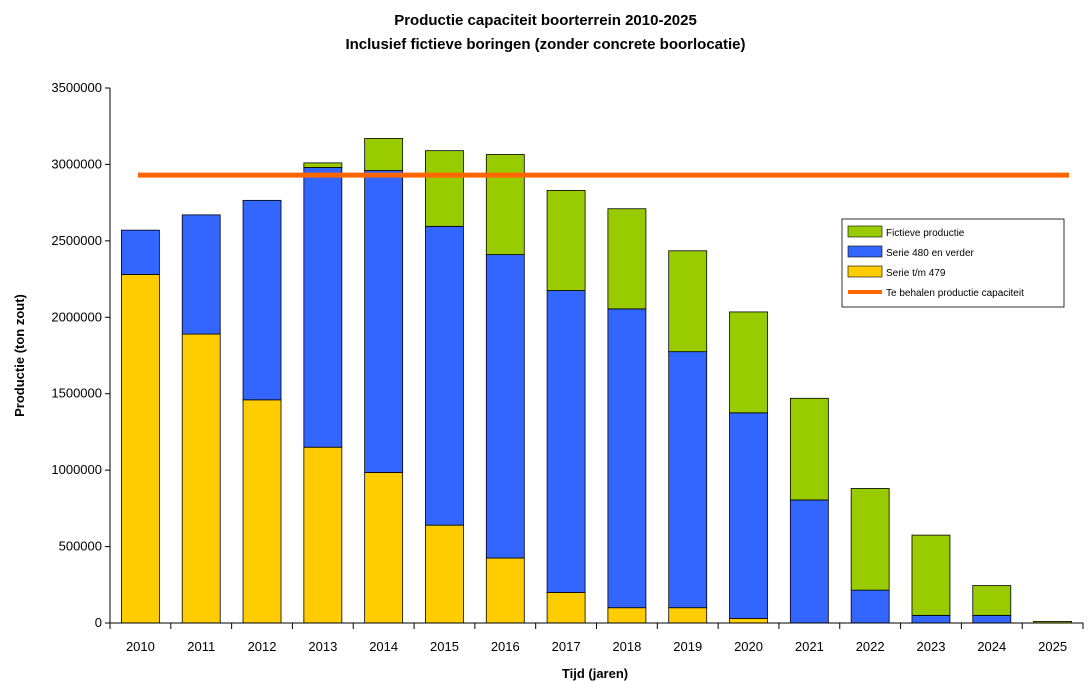 The height and width of the screenshot is (681, 1091). I want to click on x-tick-label: 2014, so click(383, 646).